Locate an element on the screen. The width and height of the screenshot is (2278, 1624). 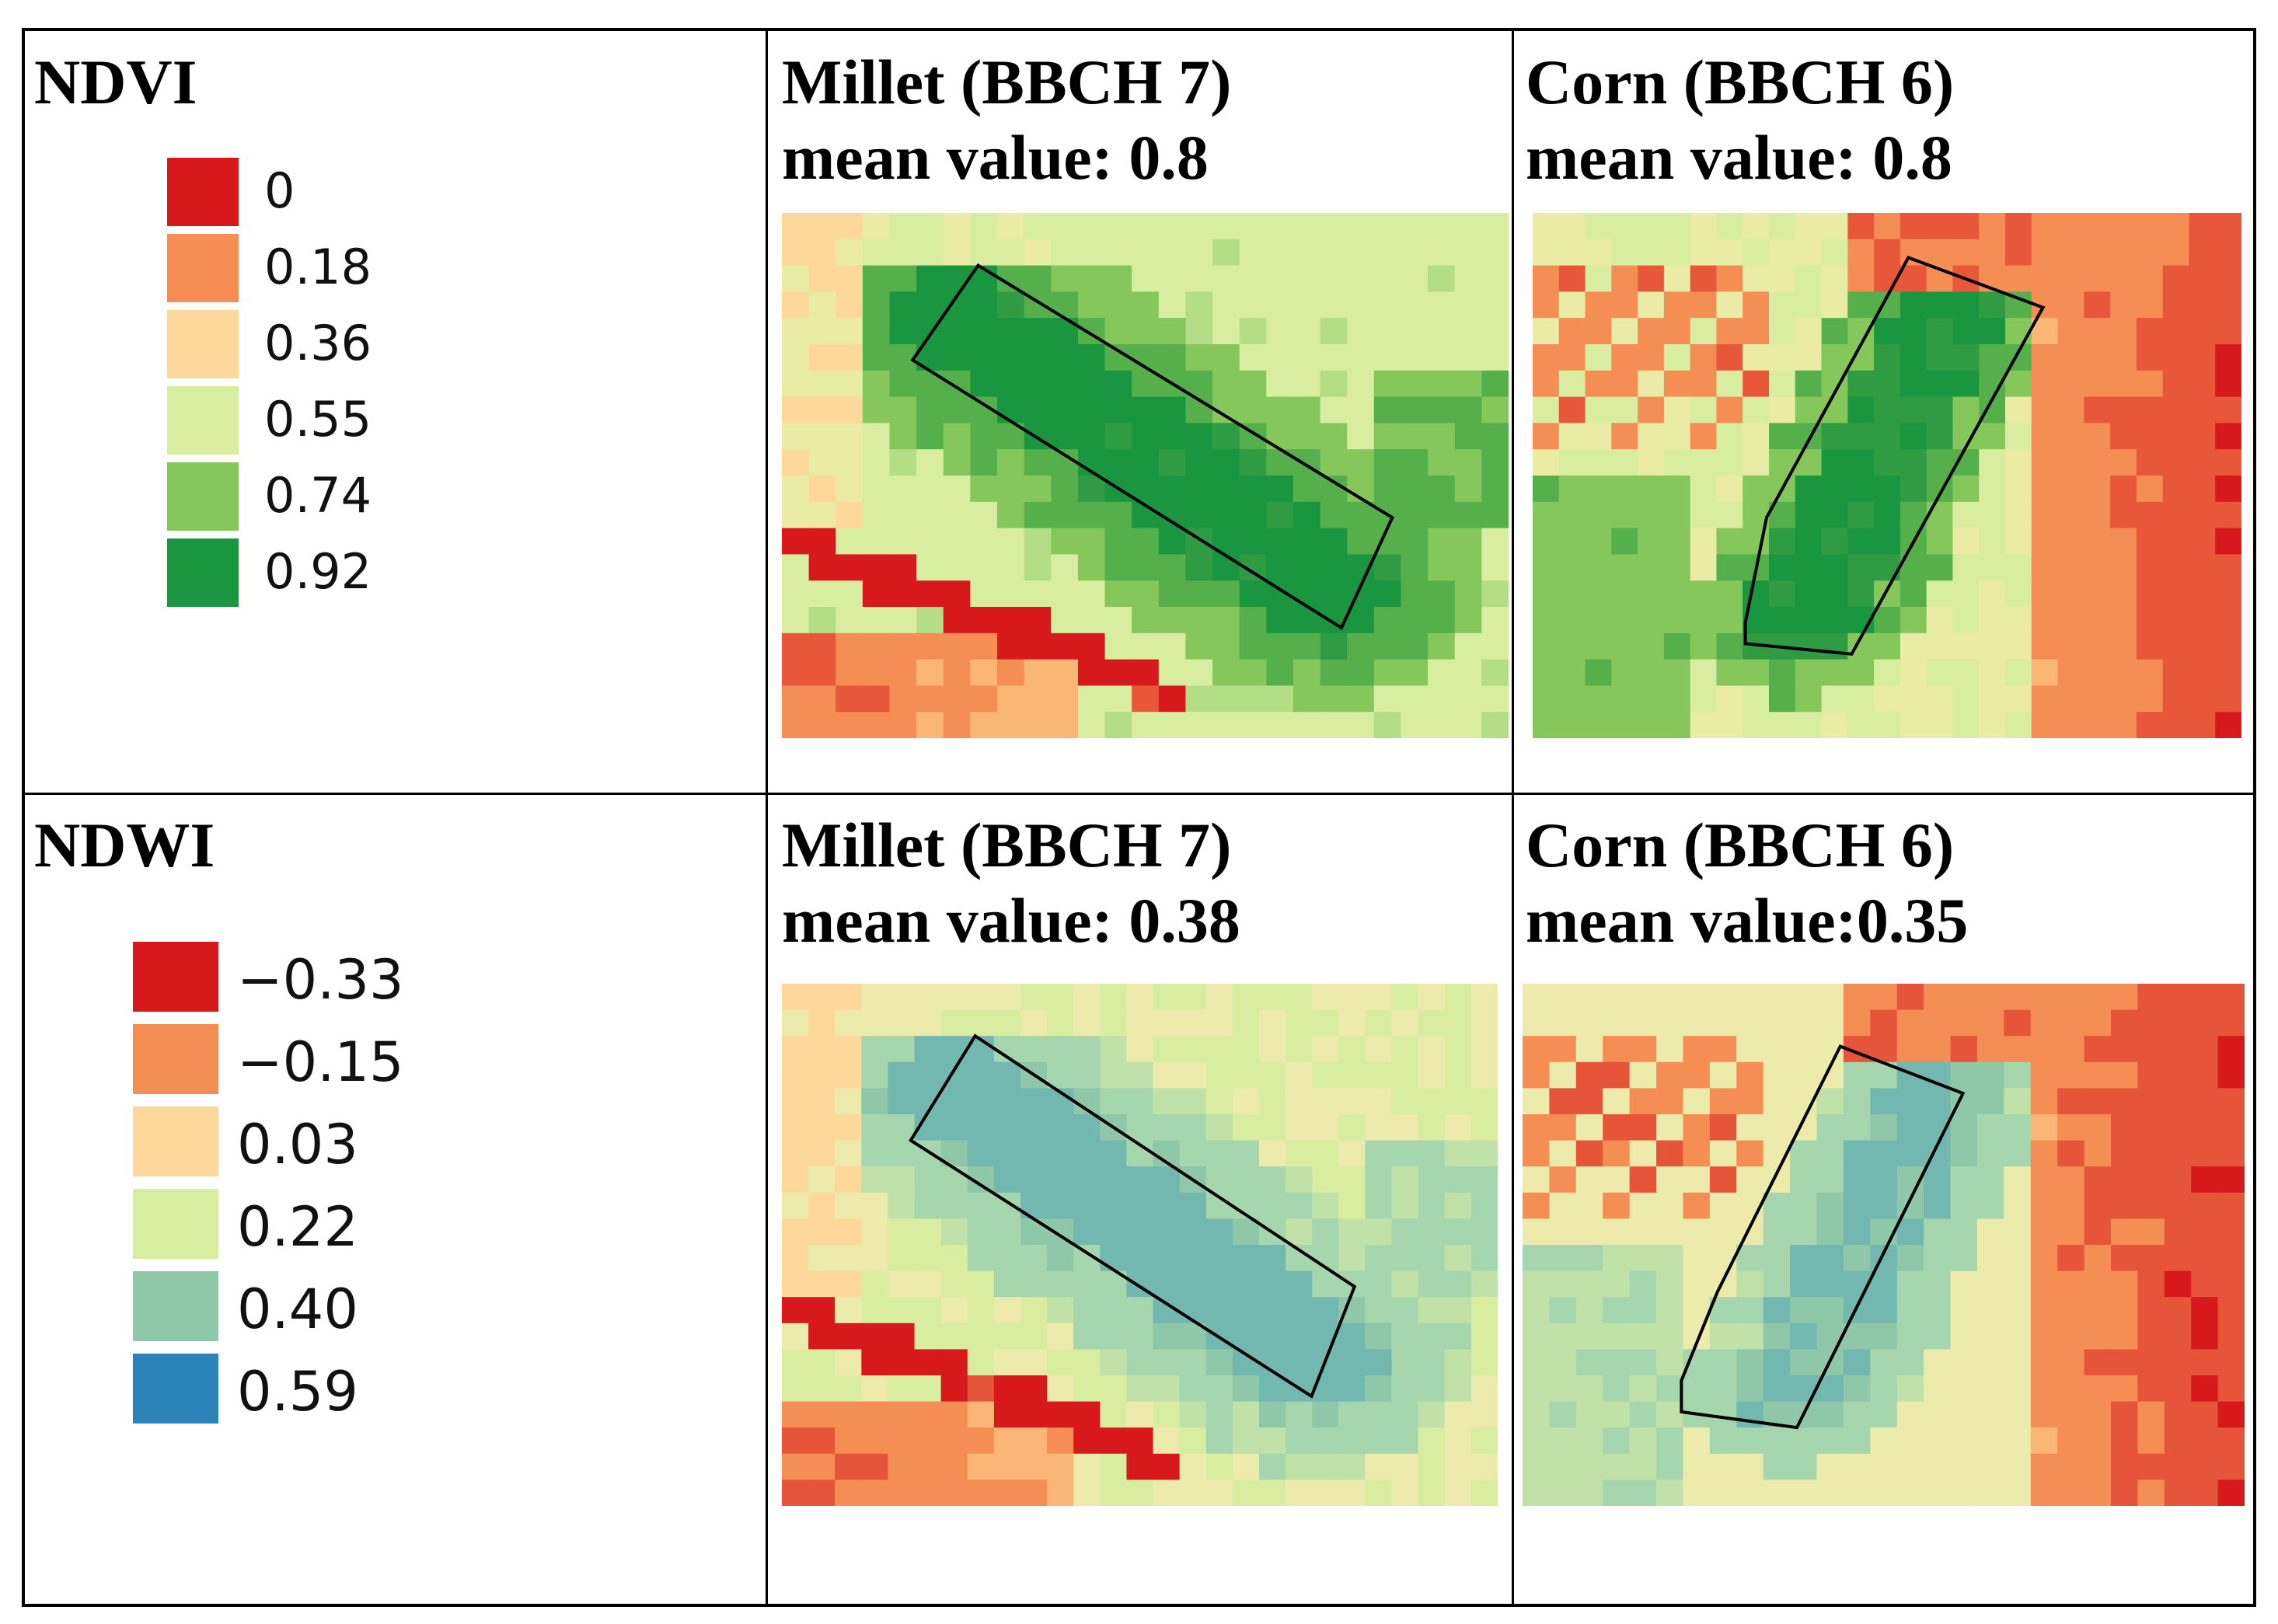
ndwi-corn-map is located at coordinates (1884, 1245).